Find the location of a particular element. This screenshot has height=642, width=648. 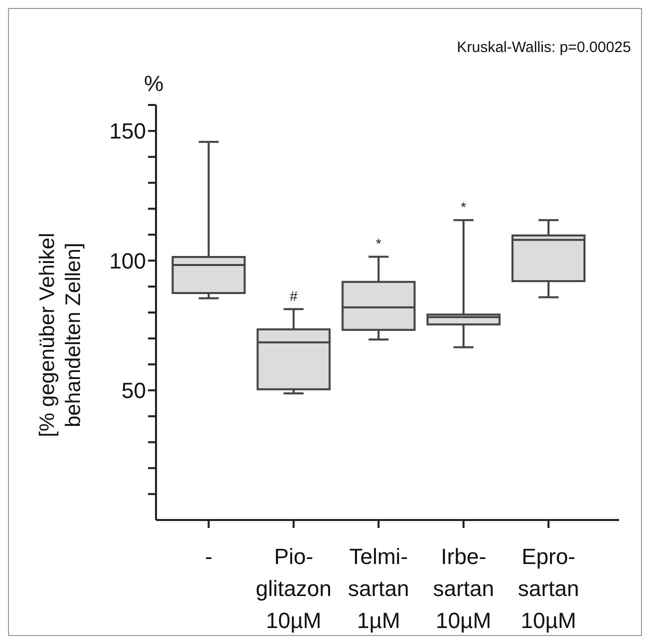

y-axis-title: [% gegenüber Vehikel behandelten Zellen] is located at coordinates (60, 336).